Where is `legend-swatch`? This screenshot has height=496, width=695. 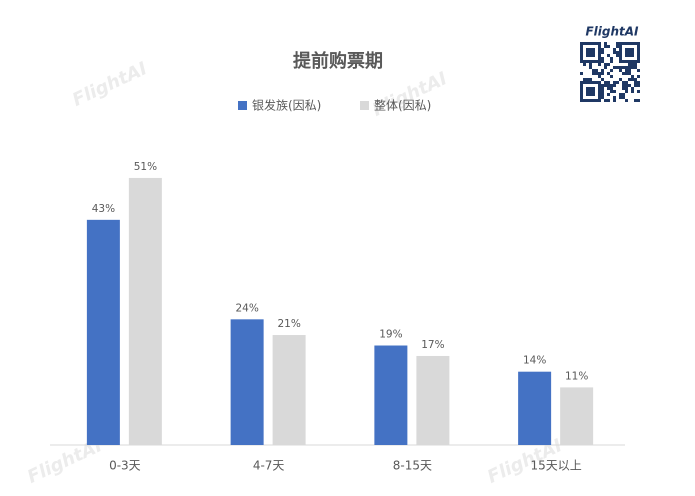
legend-swatch is located at coordinates (242, 105).